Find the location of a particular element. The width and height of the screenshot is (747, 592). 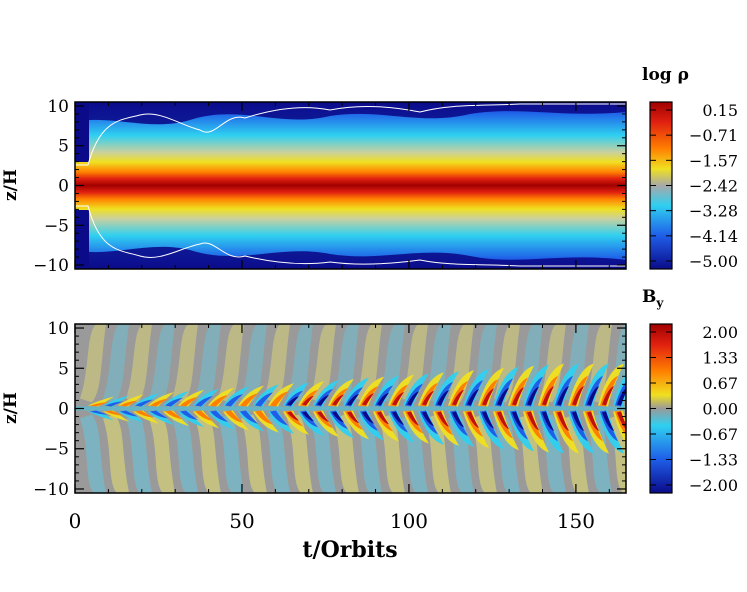

by-colorbar-ticks: 2.00 1.33 0.67 0.00 −0.67 −1.33 −2.00 is located at coordinates (694, 409).